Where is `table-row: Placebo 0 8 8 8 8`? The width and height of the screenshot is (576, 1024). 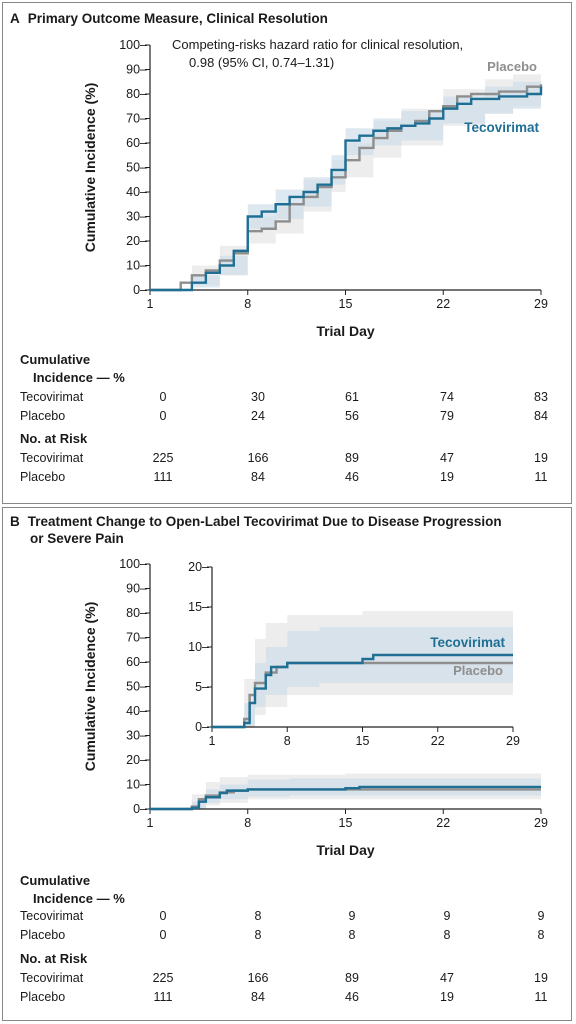
table-row: Placebo 0 8 8 8 8 is located at coordinates (288, 936).